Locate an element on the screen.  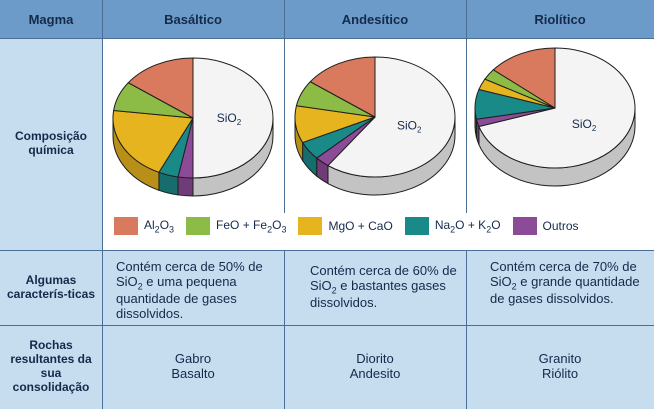
legend-swatch-mgo is located at coordinates (310, 226).